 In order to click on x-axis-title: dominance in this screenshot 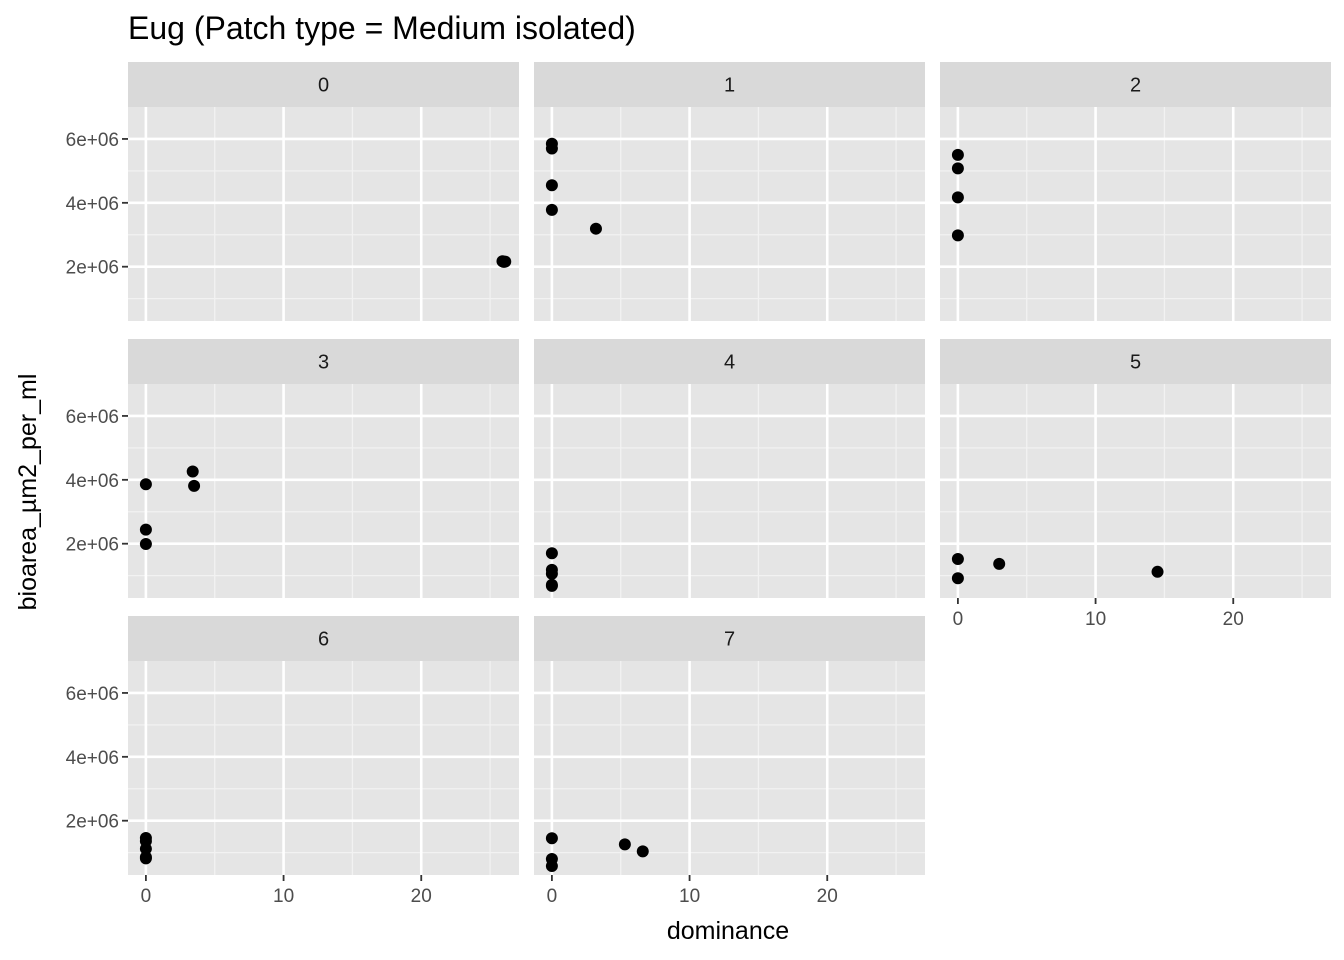, I will do `click(728, 931)`.